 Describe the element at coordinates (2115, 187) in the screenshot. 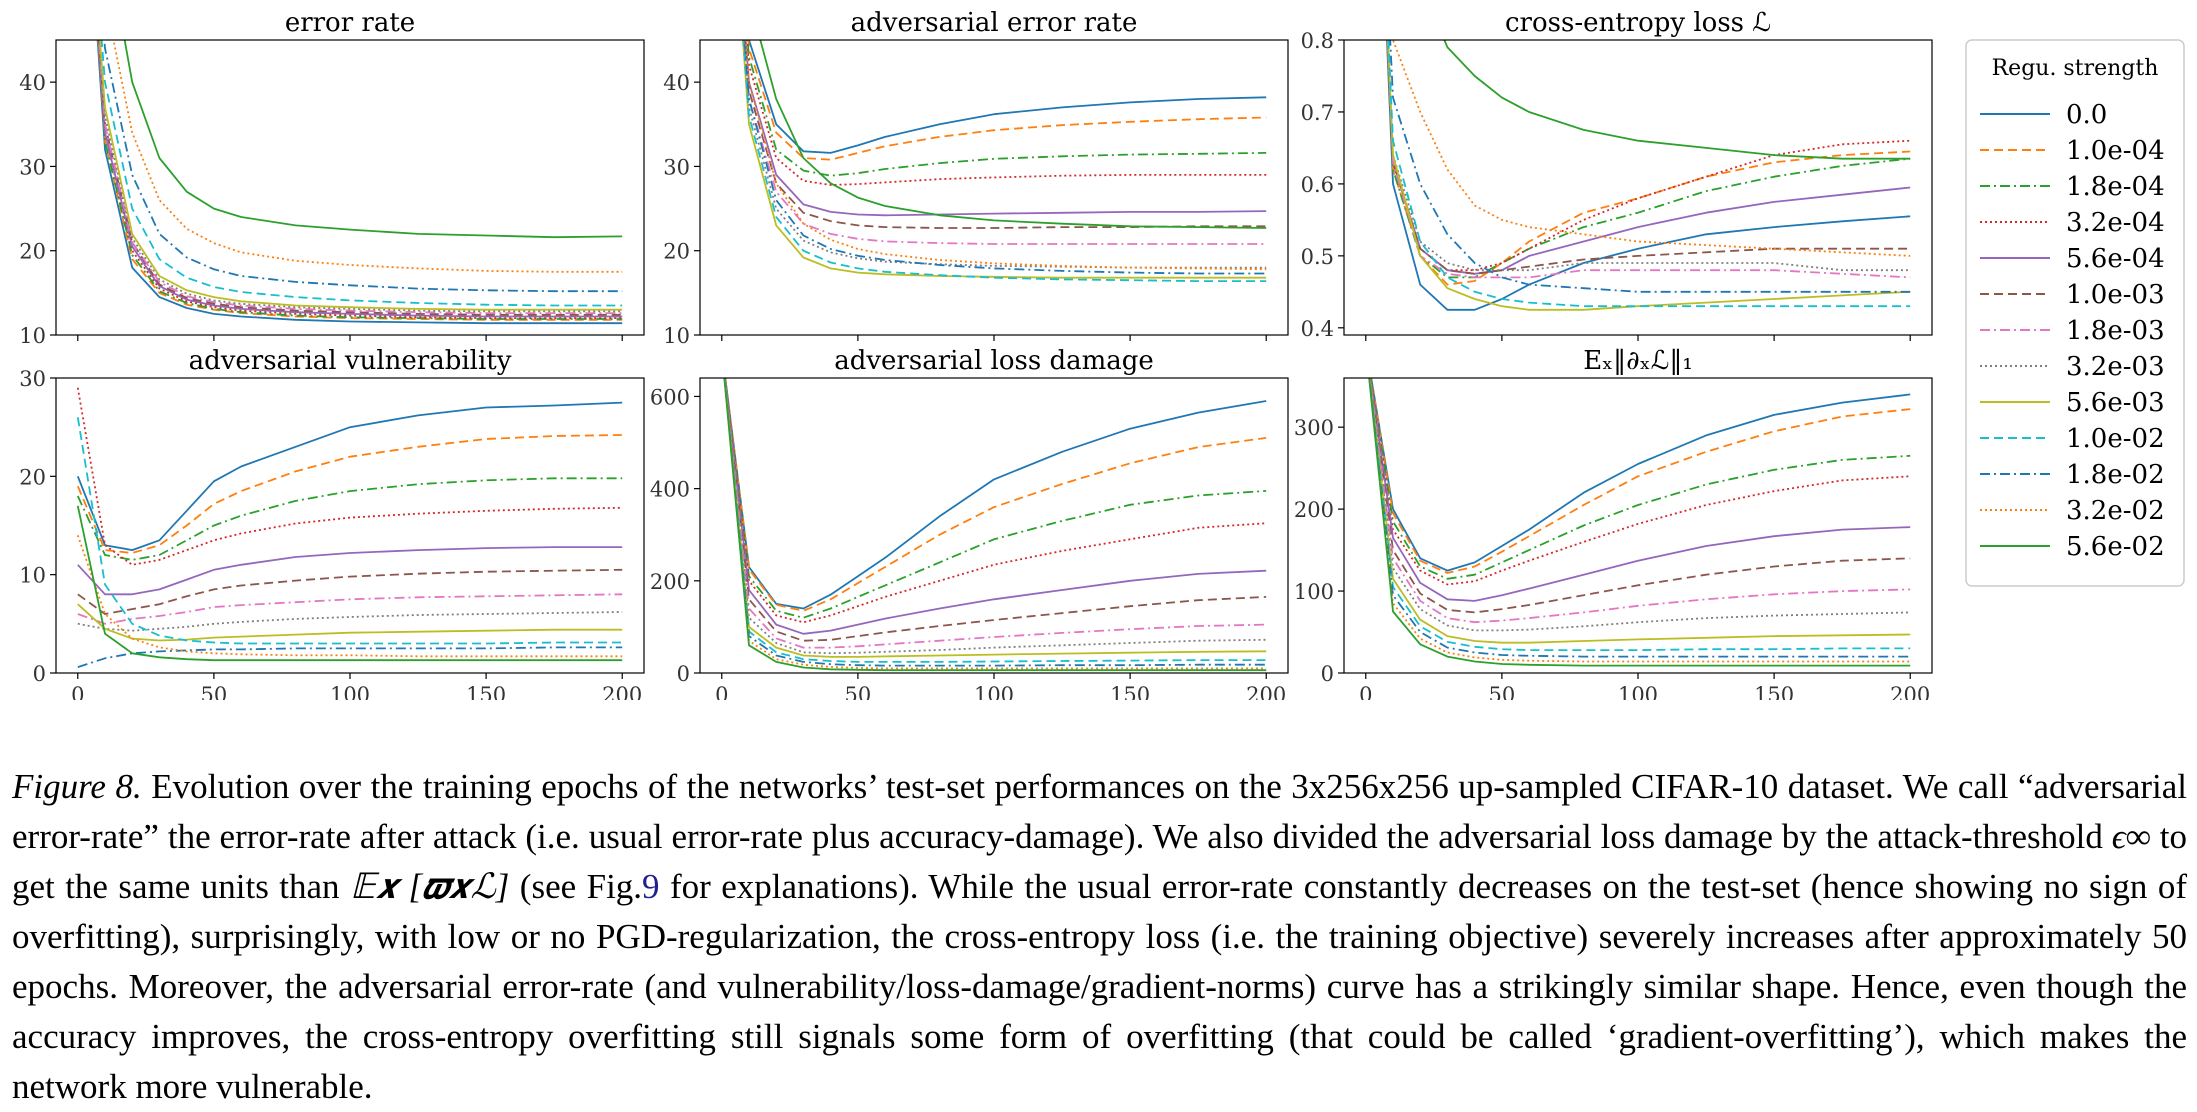

I see `legend-label: 1.8e-04` at that location.